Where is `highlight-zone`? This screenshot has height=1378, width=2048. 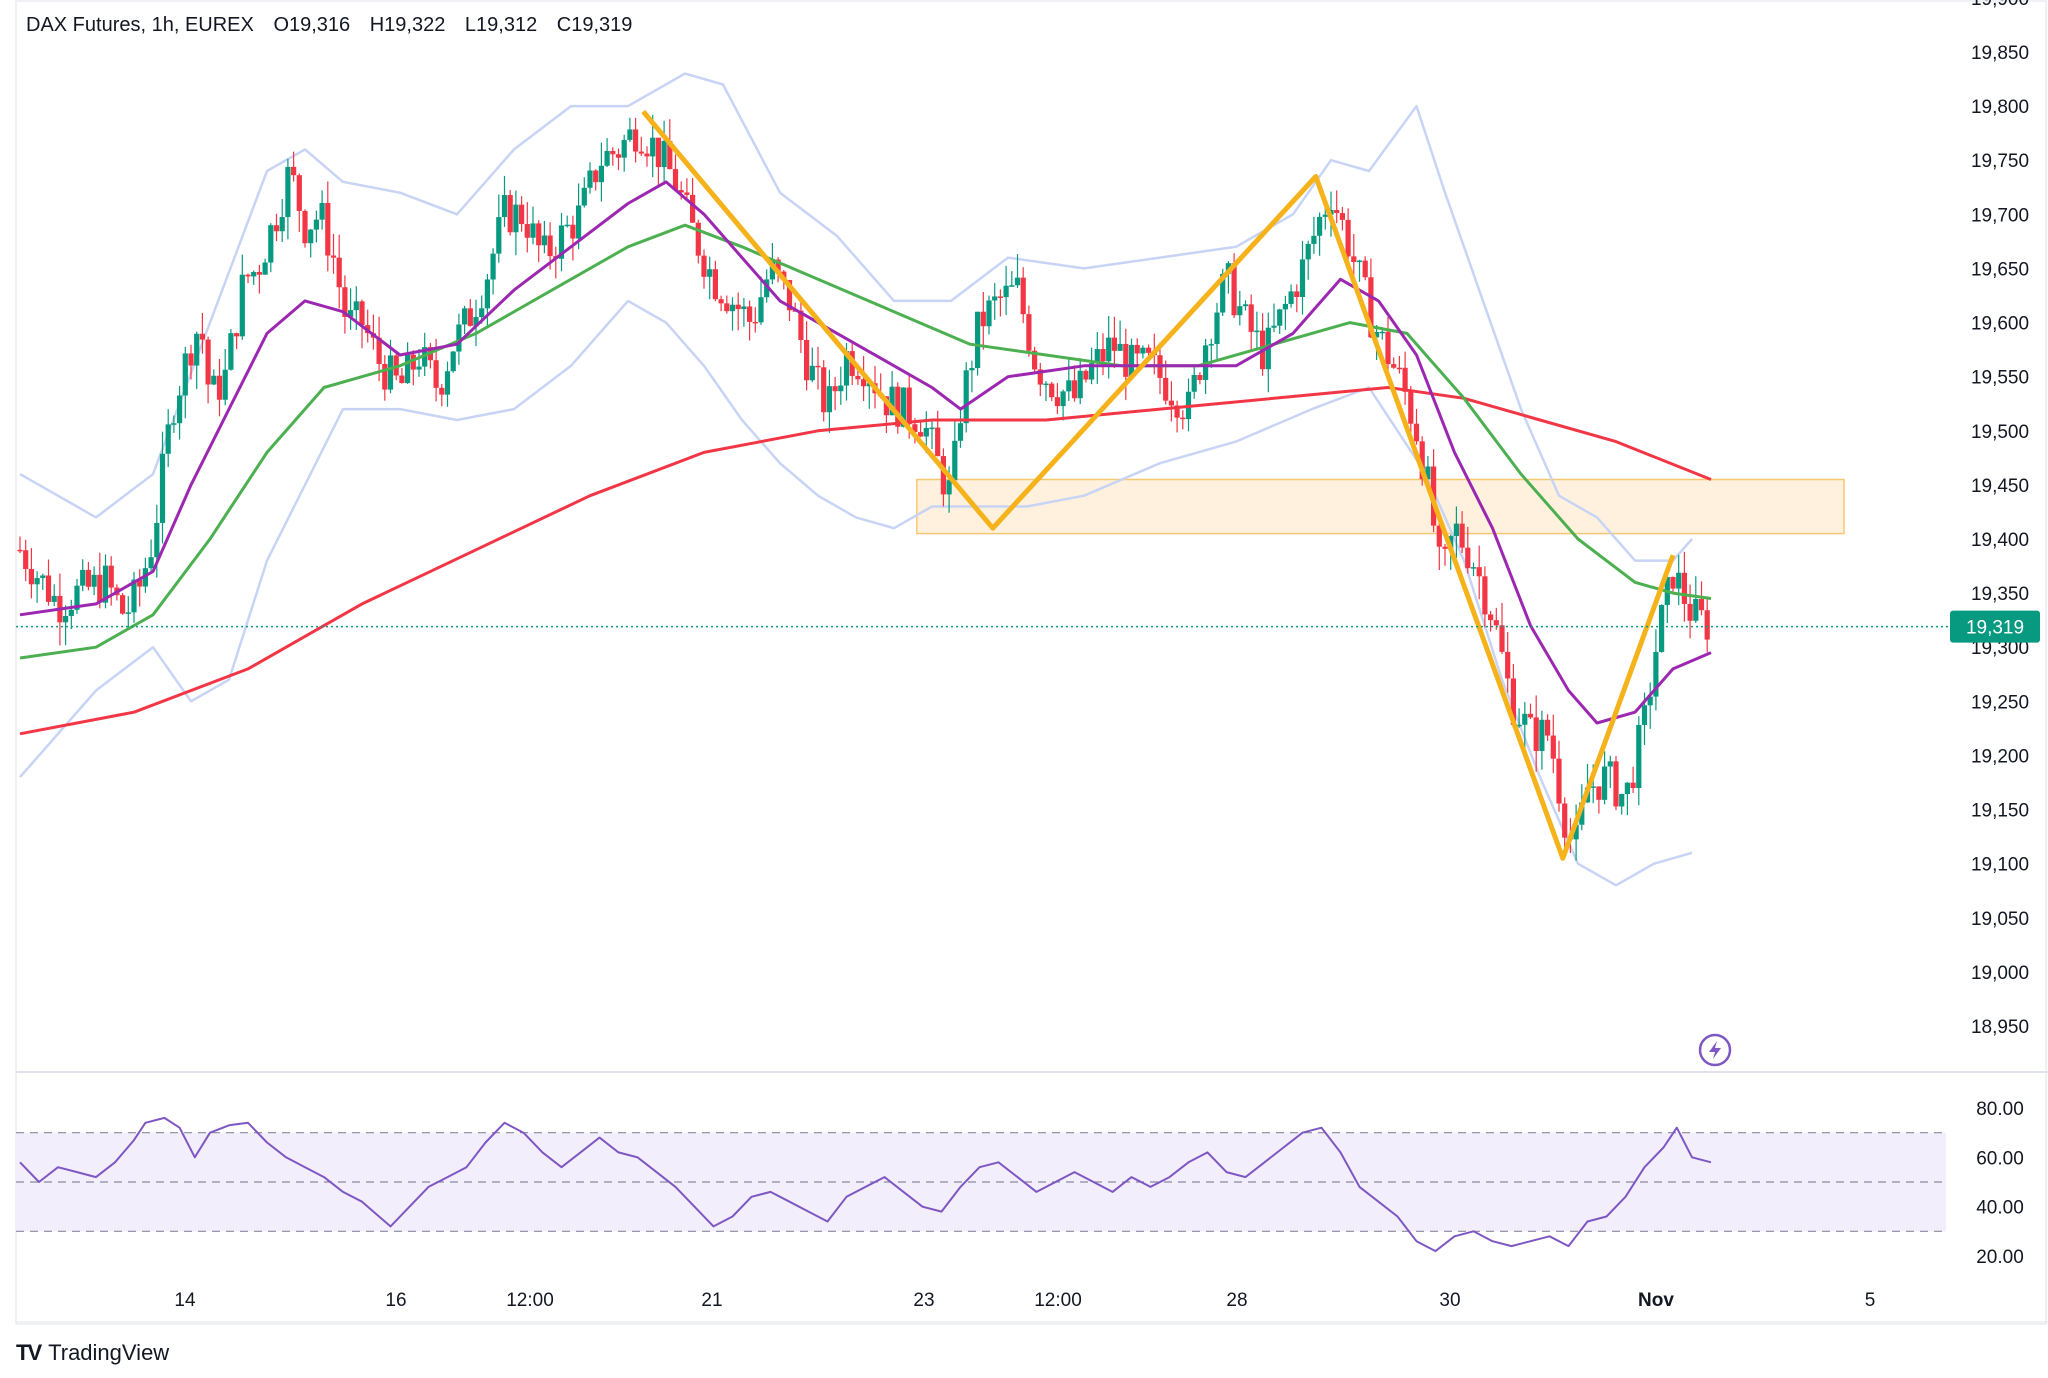
highlight-zone is located at coordinates (1380, 506).